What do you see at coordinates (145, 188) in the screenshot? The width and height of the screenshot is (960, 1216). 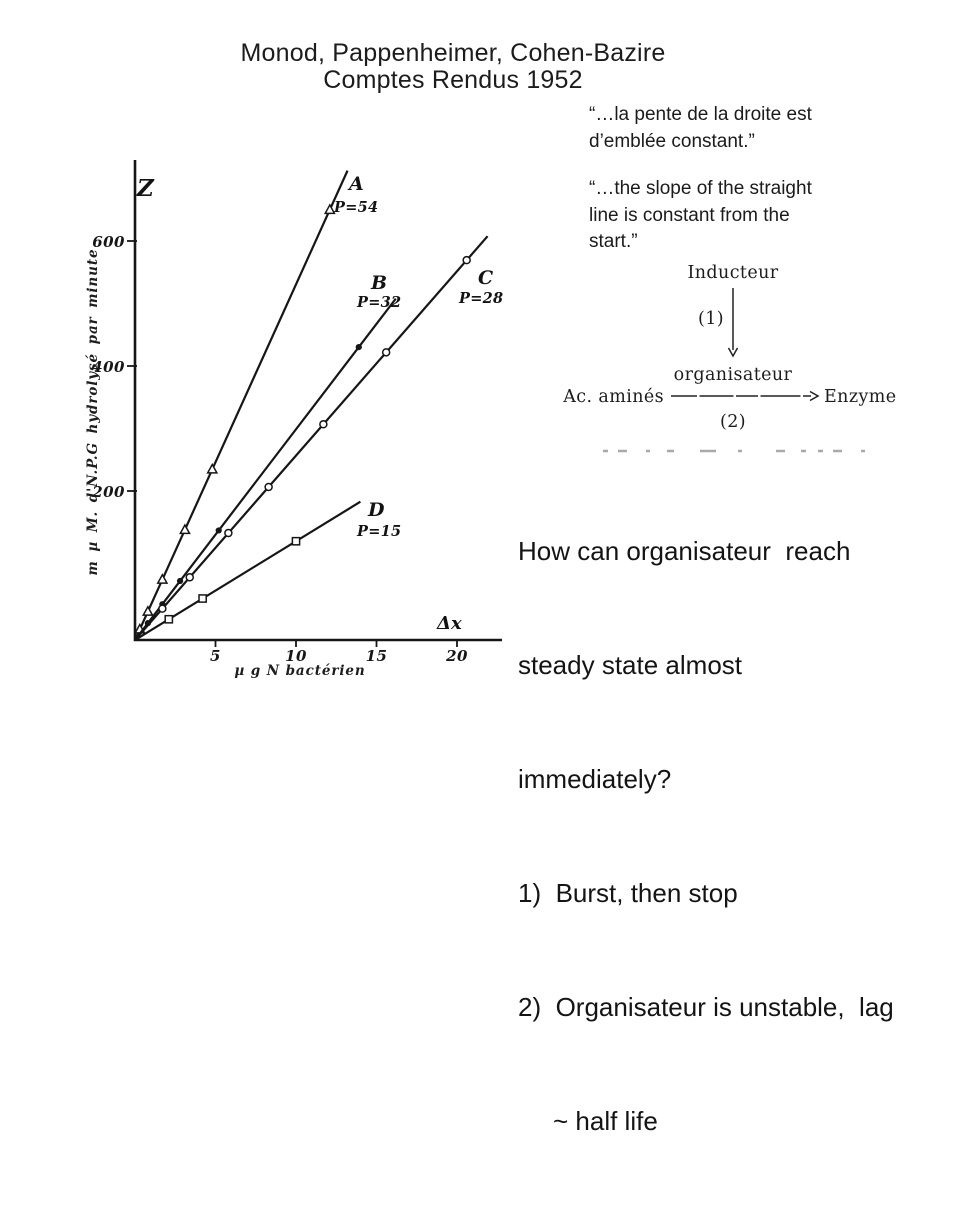 I see `y-axis-symbol-z: Z` at bounding box center [145, 188].